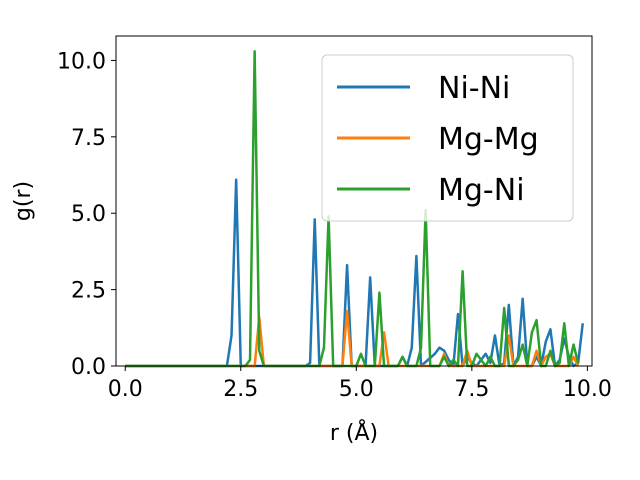 This screenshot has height=480, width=640. What do you see at coordinates (88, 291) in the screenshot?
I see `y-tick-label: 2.5` at bounding box center [88, 291].